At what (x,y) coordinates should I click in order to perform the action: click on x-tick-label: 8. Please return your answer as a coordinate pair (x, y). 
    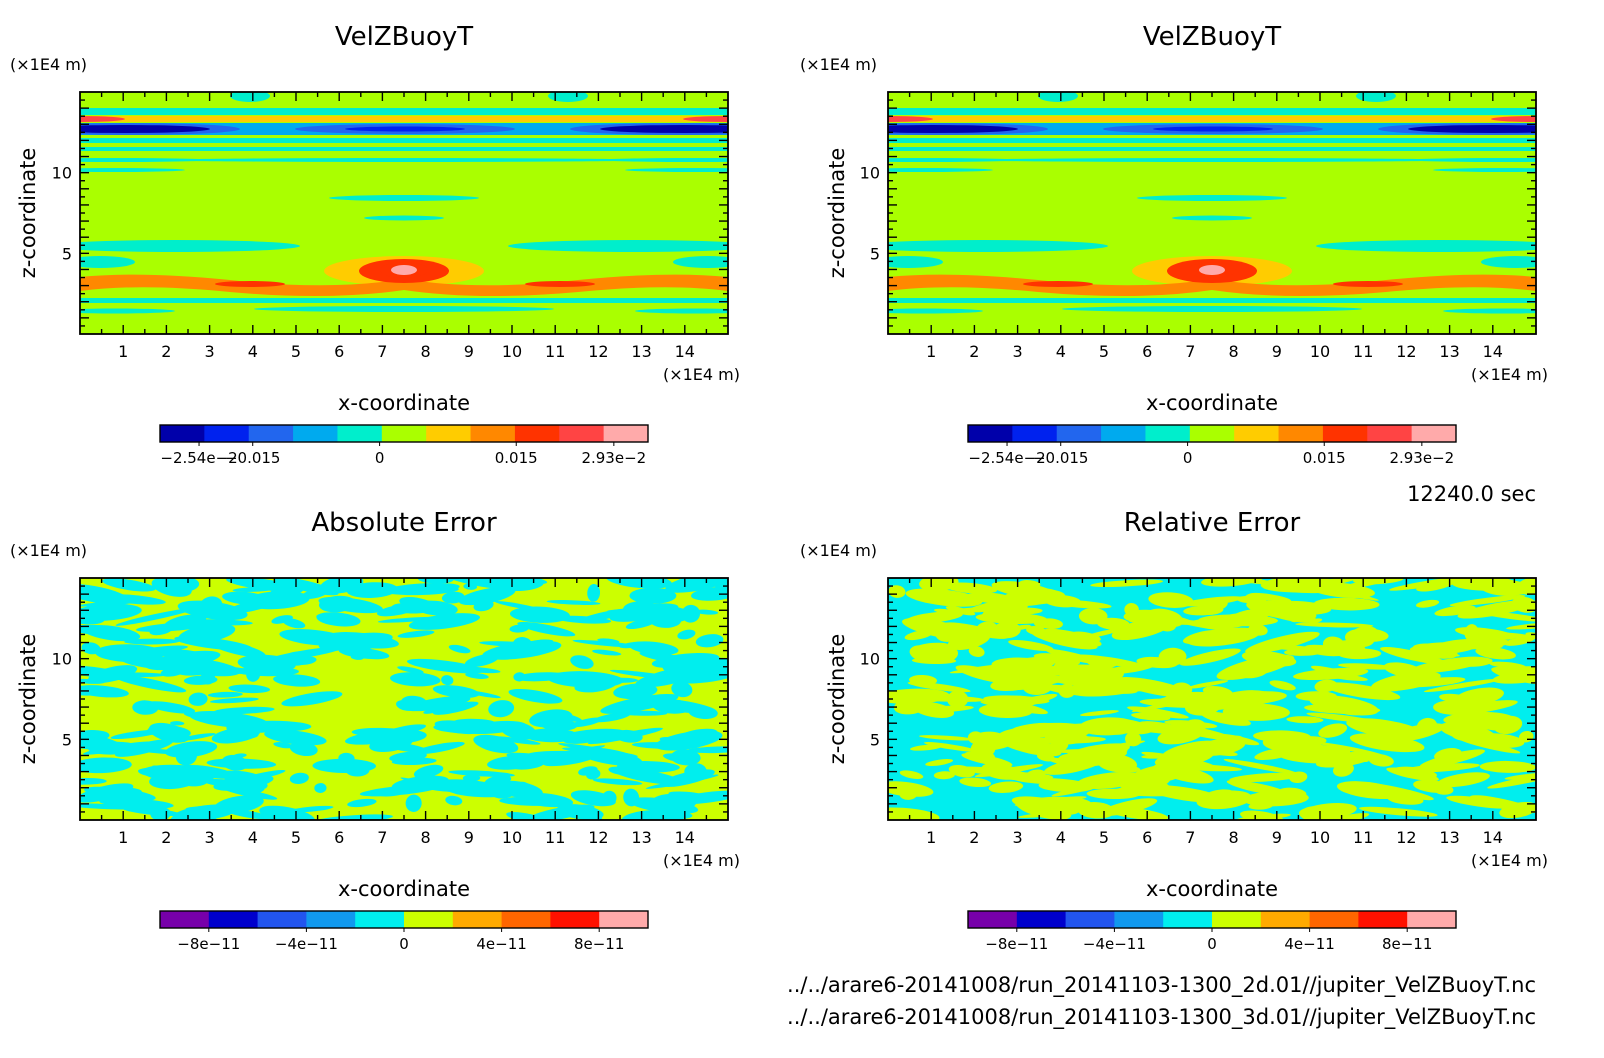
    Looking at the image, I should click on (1234, 351).